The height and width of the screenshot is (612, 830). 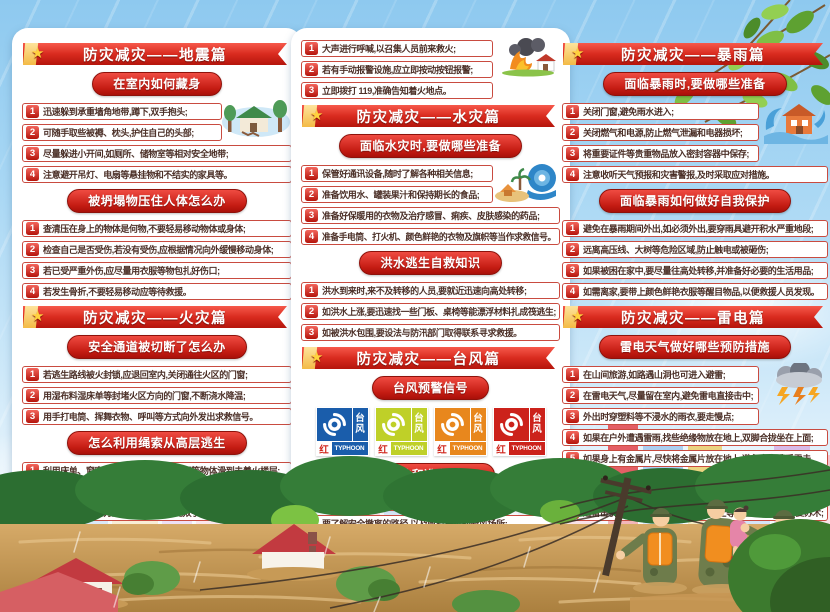 I want to click on list-item: 1 关闭门窗,避免雨水进入;, so click(x=660, y=111).